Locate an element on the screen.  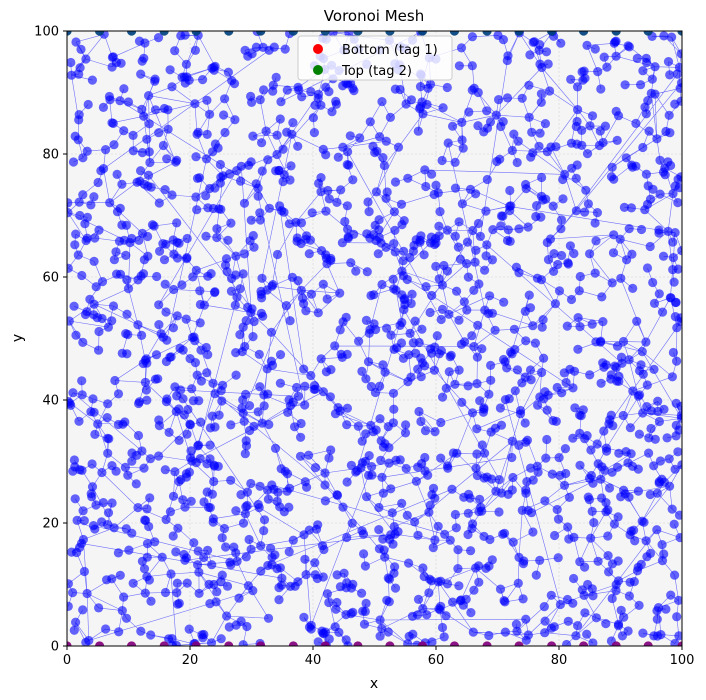
legend: Bottom (tag 1) Top (tag 2) is located at coordinates (375, 58).